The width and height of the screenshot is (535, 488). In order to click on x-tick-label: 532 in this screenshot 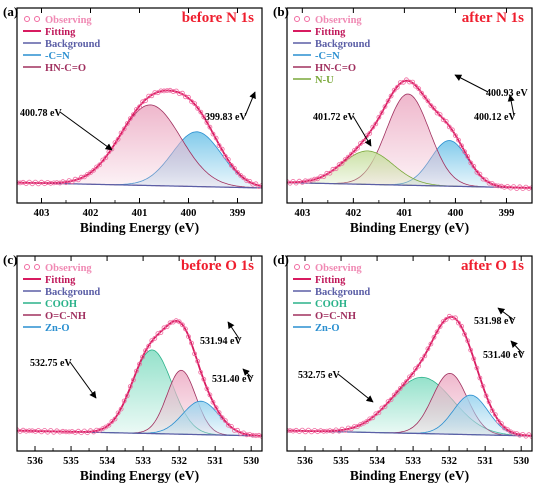, I will do `click(179, 461)`.